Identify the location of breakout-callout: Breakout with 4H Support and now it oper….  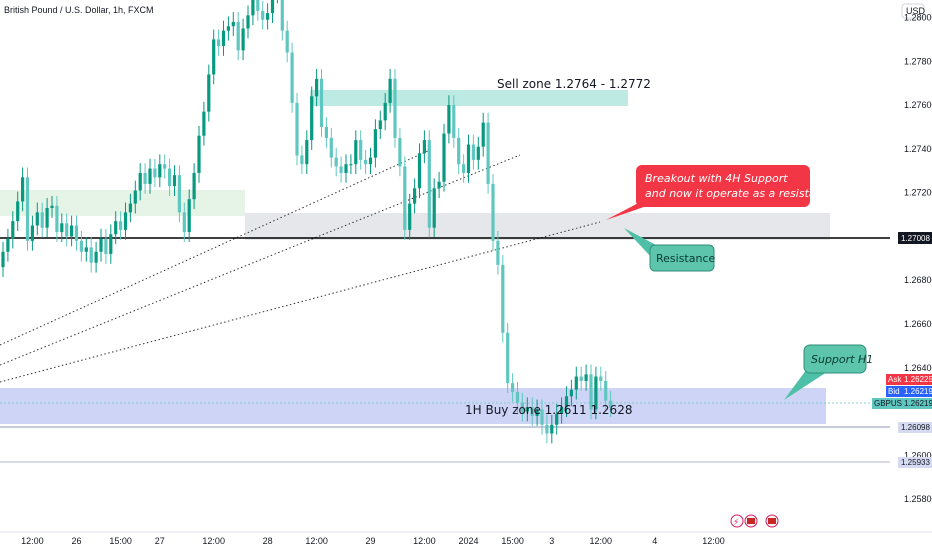
(721, 192).